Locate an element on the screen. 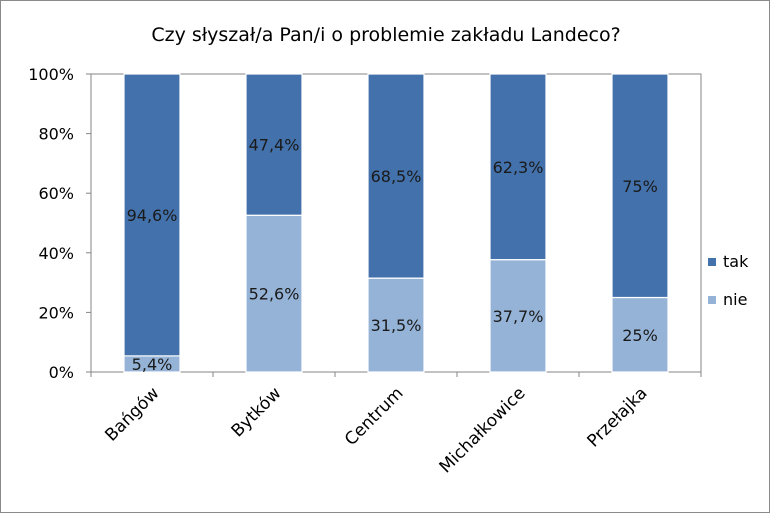  data-label-tak-0: 94,6% is located at coordinates (152, 215).